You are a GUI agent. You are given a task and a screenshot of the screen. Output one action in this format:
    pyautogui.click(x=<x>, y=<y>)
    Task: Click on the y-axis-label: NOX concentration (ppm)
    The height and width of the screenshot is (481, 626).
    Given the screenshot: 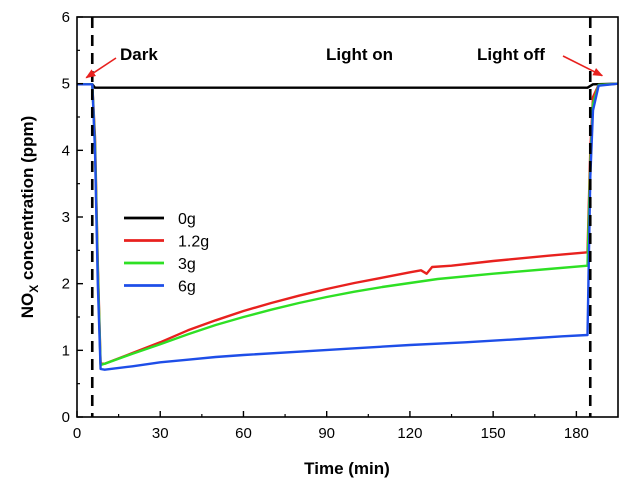 What is the action you would take?
    pyautogui.click(x=29, y=217)
    